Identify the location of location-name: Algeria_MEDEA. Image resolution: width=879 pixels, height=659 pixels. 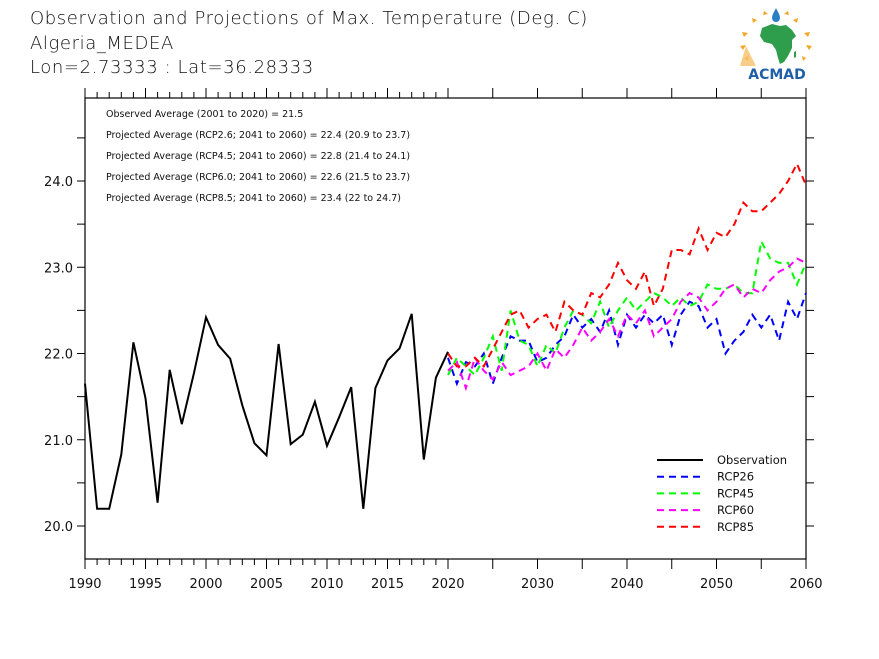
(102, 43).